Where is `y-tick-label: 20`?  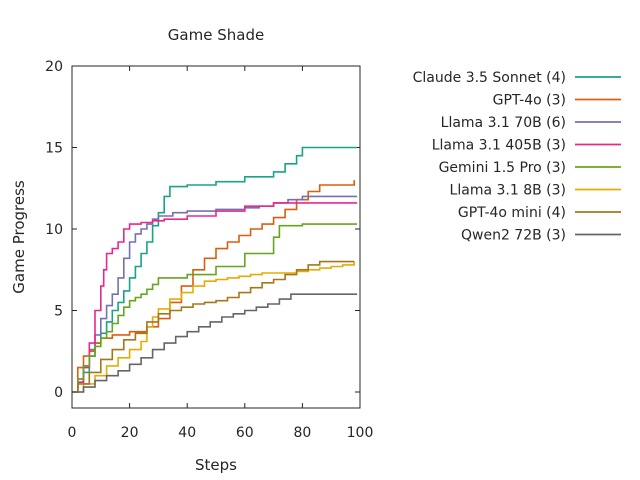
y-tick-label: 20 is located at coordinates (54, 67).